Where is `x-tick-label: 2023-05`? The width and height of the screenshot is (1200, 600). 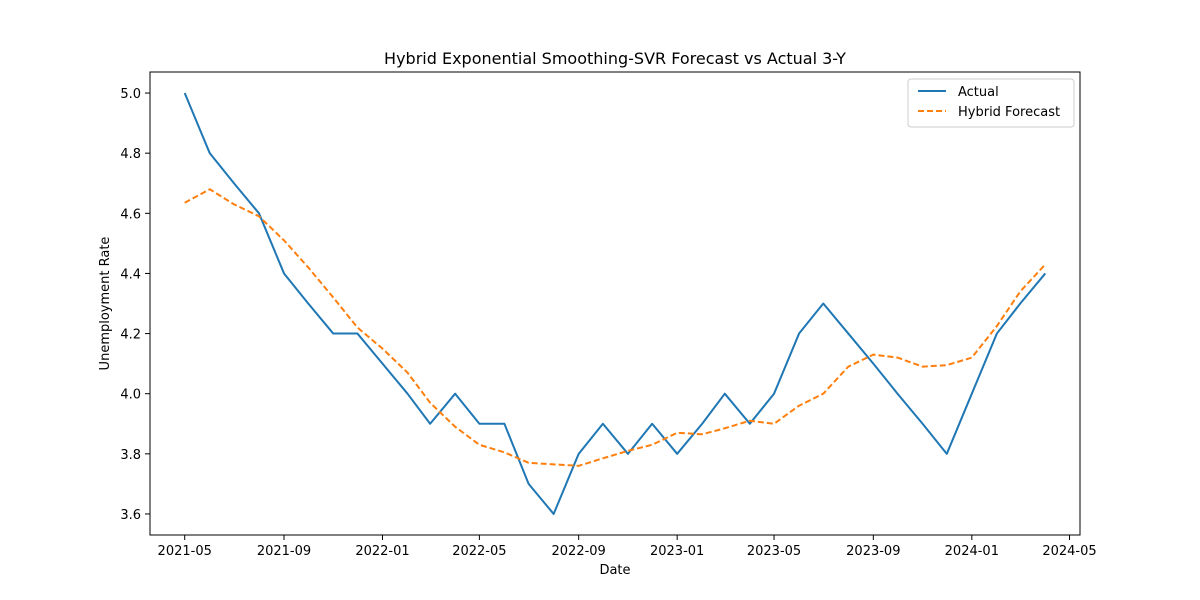 x-tick-label: 2023-05 is located at coordinates (774, 551).